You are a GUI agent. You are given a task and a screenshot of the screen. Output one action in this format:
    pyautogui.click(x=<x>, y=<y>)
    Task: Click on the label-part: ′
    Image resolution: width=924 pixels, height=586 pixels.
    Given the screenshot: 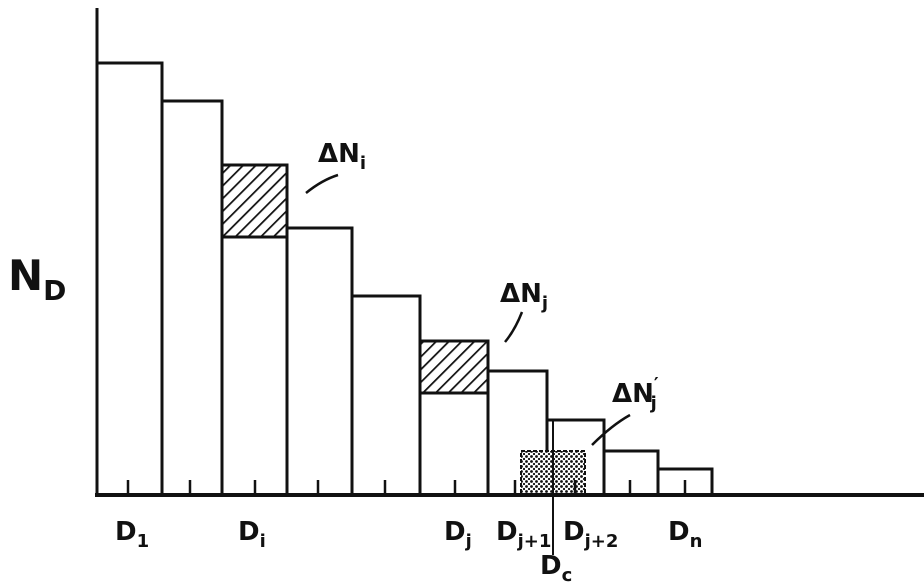 What is the action you would take?
    pyautogui.click(x=656, y=384)
    